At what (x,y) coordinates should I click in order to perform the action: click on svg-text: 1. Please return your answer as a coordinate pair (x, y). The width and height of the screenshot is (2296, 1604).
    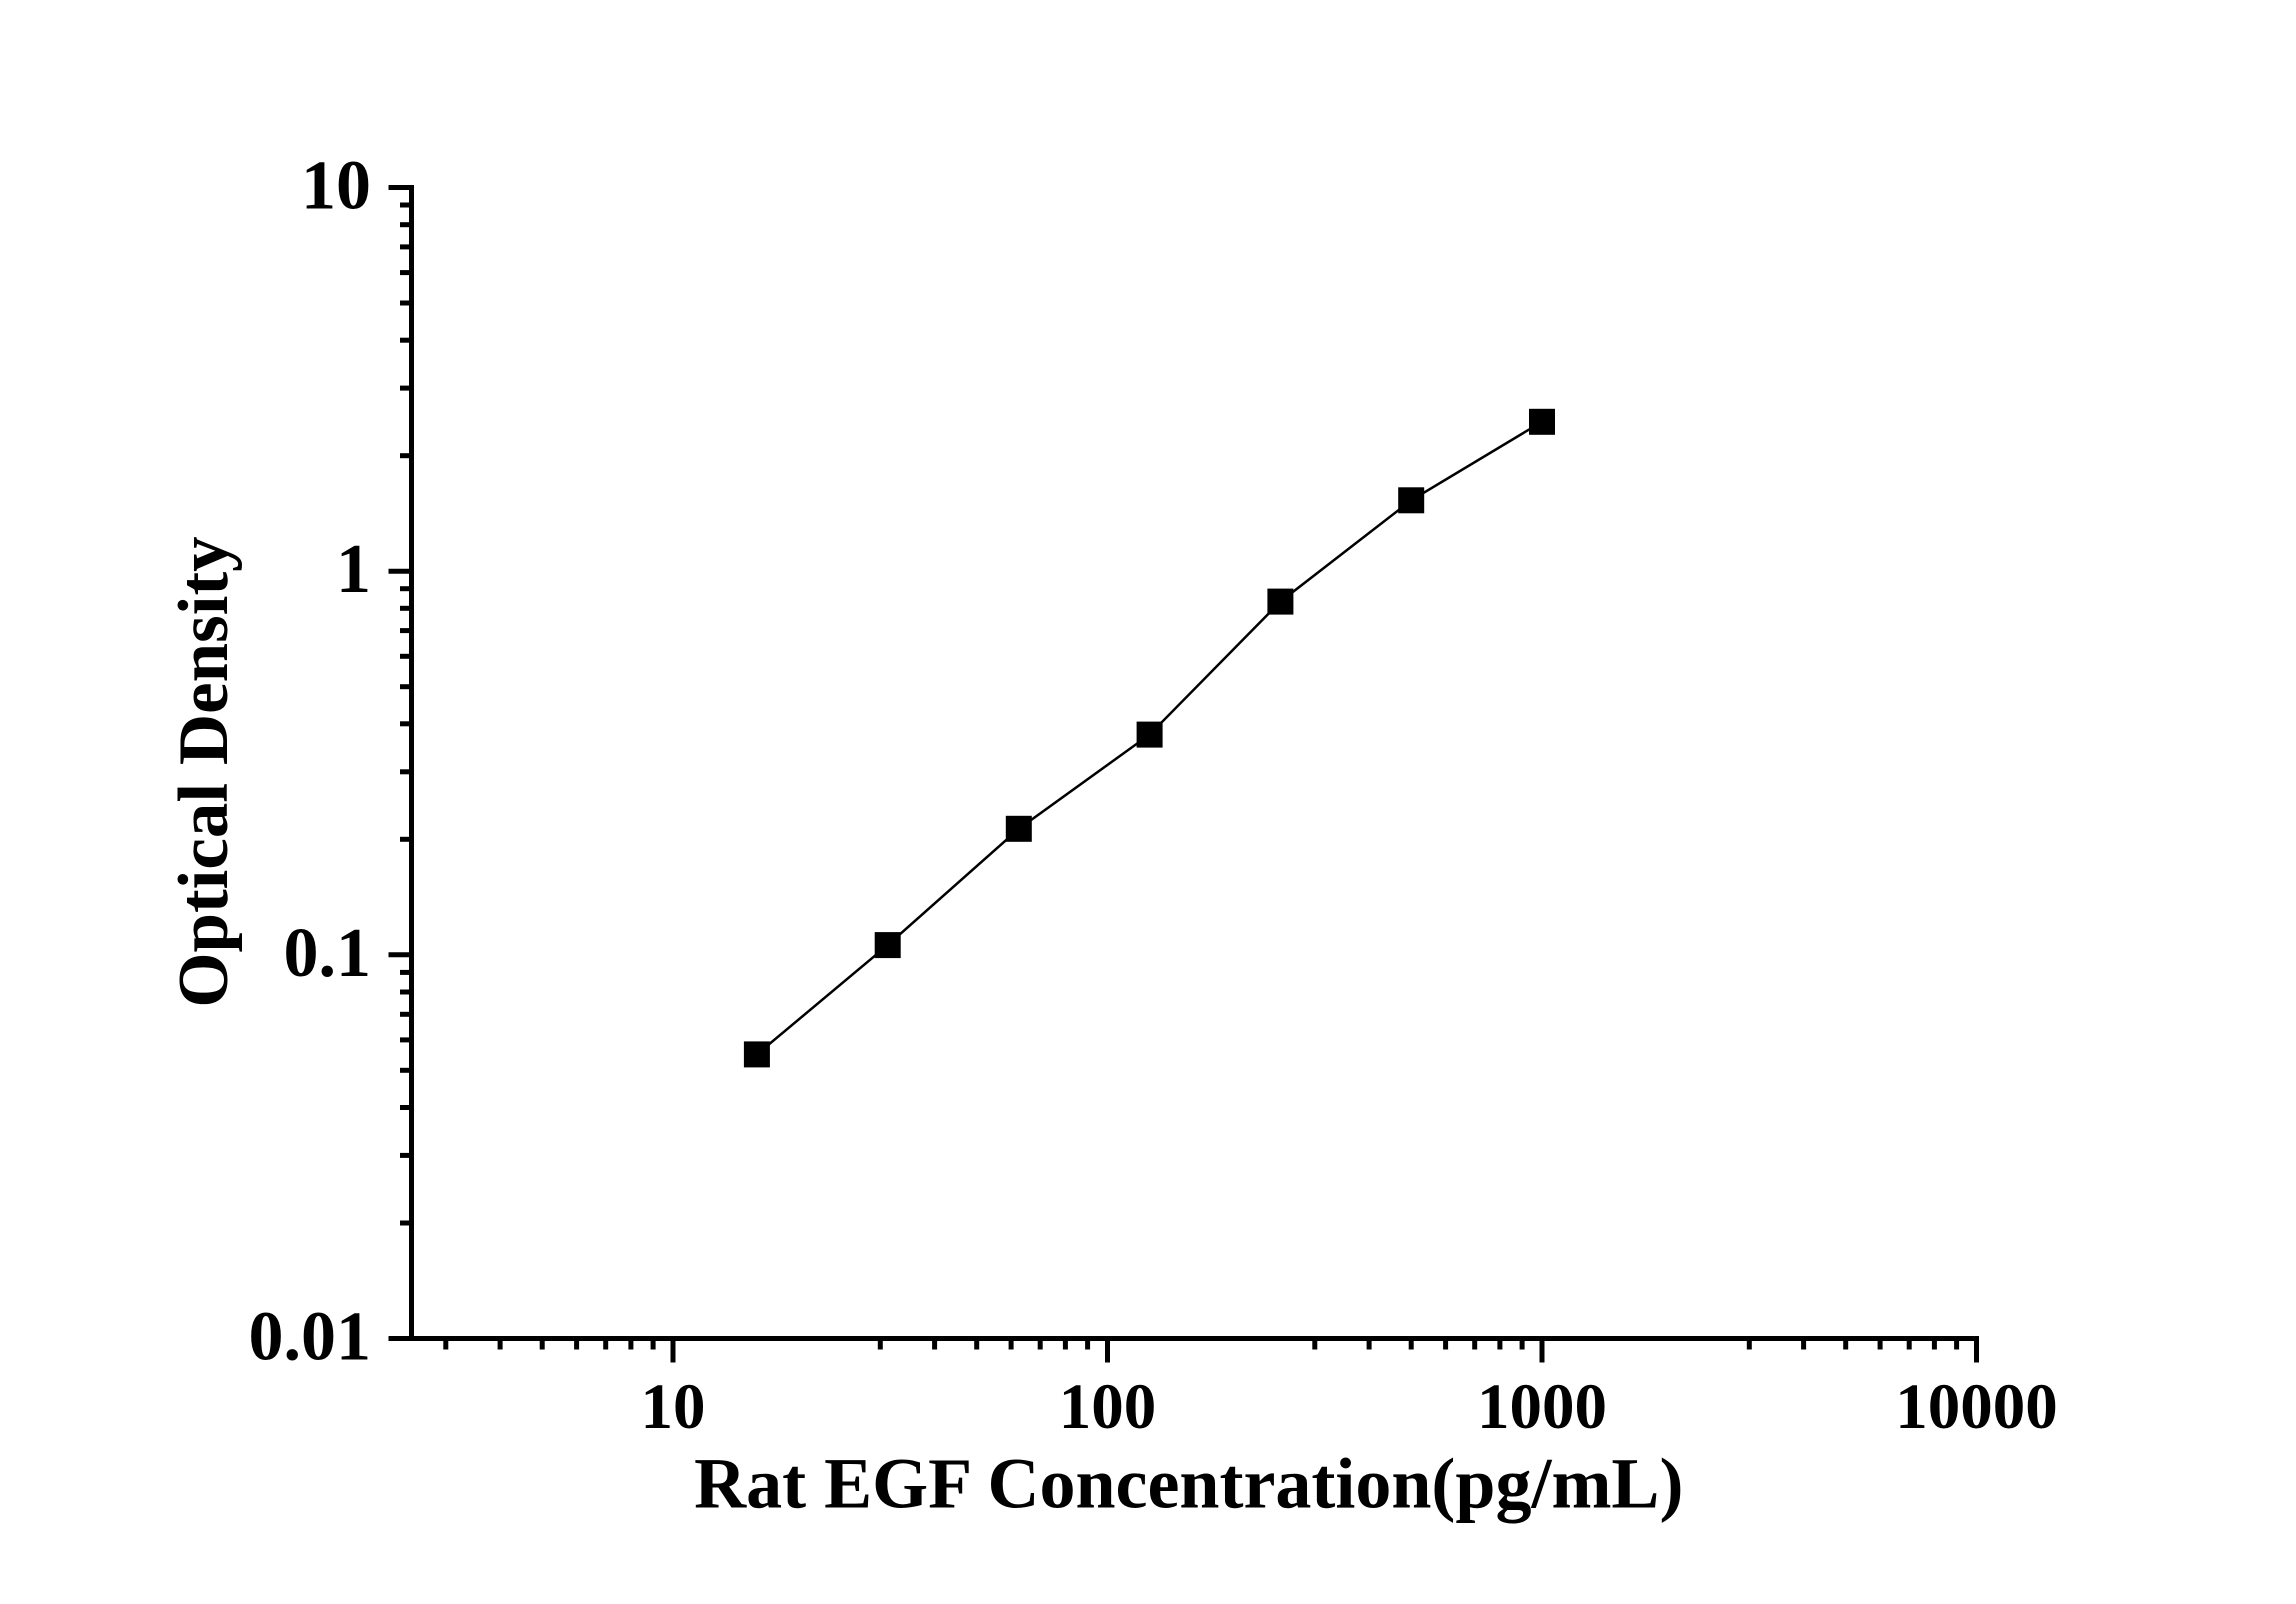
    Looking at the image, I should click on (353, 569).